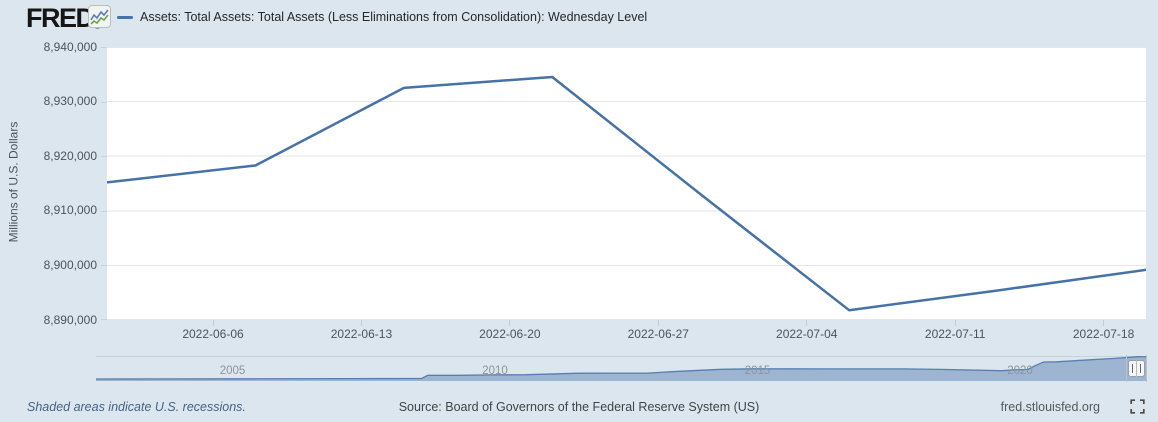 This screenshot has width=1158, height=422. Describe the element at coordinates (658, 334) in the screenshot. I see `x-axis-tick-label: 2022-06-27` at that location.